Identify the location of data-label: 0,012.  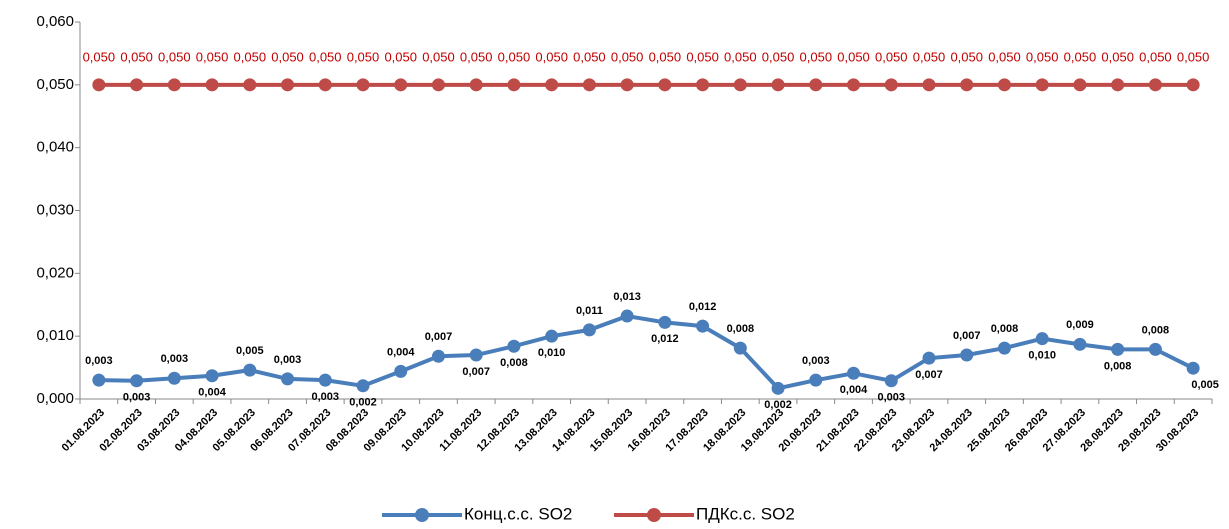
(665, 339).